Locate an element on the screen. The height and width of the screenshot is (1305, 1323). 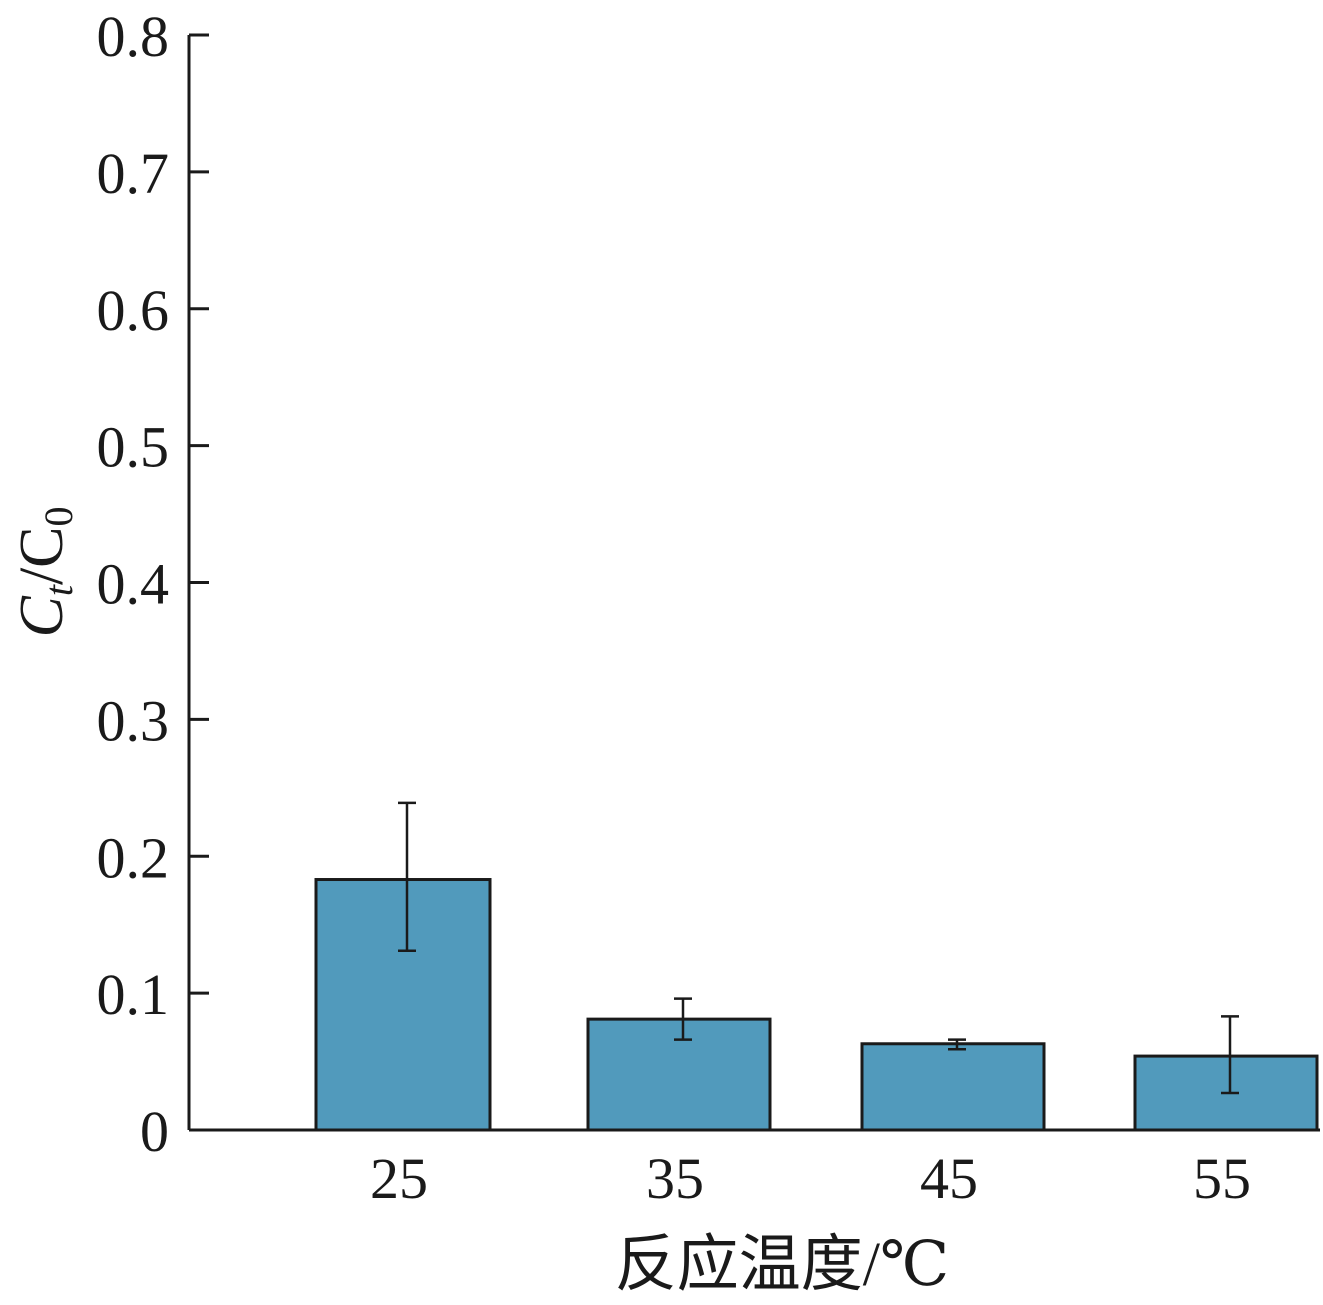
y-axis-title-main: C is located at coordinates (42, 617).